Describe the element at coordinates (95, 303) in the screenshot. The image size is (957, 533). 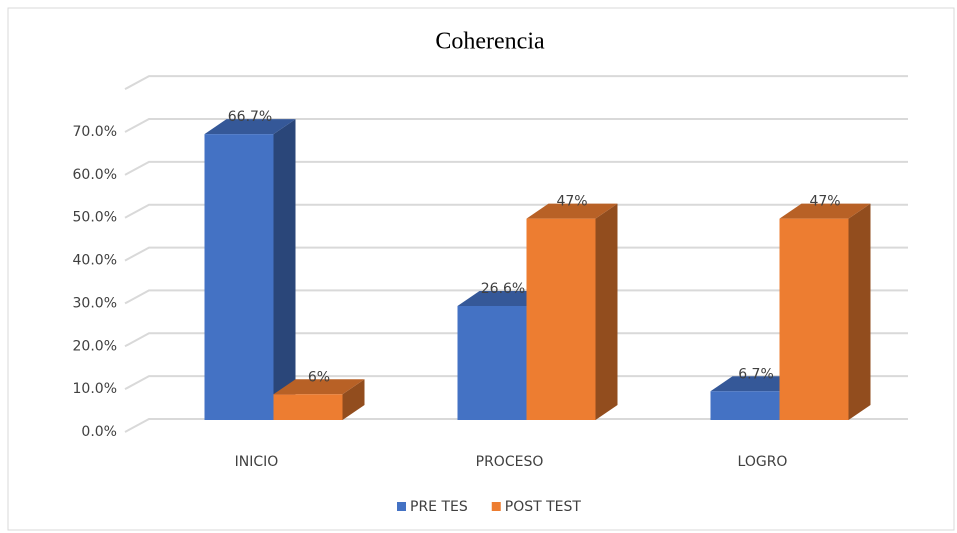
I see `y-tick-label: 30.0%` at that location.